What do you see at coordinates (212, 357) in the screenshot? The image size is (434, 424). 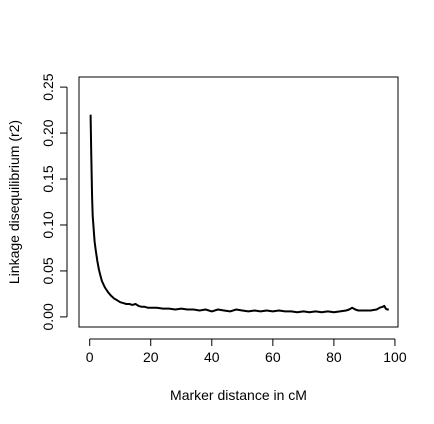 I see `x-tick-label: 40` at bounding box center [212, 357].